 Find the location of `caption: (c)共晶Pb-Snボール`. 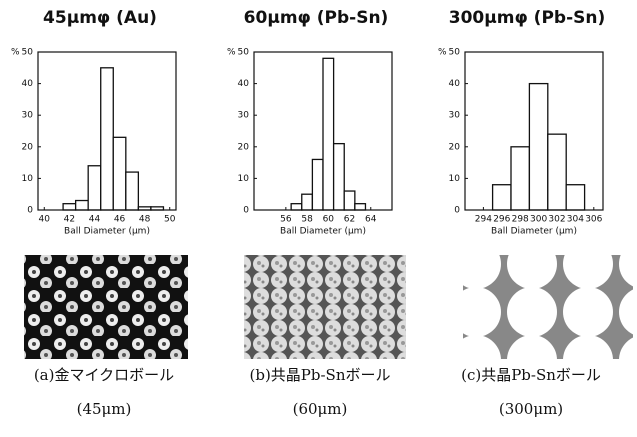

caption: (c)共晶Pb-Snボール is located at coordinates (531, 375).